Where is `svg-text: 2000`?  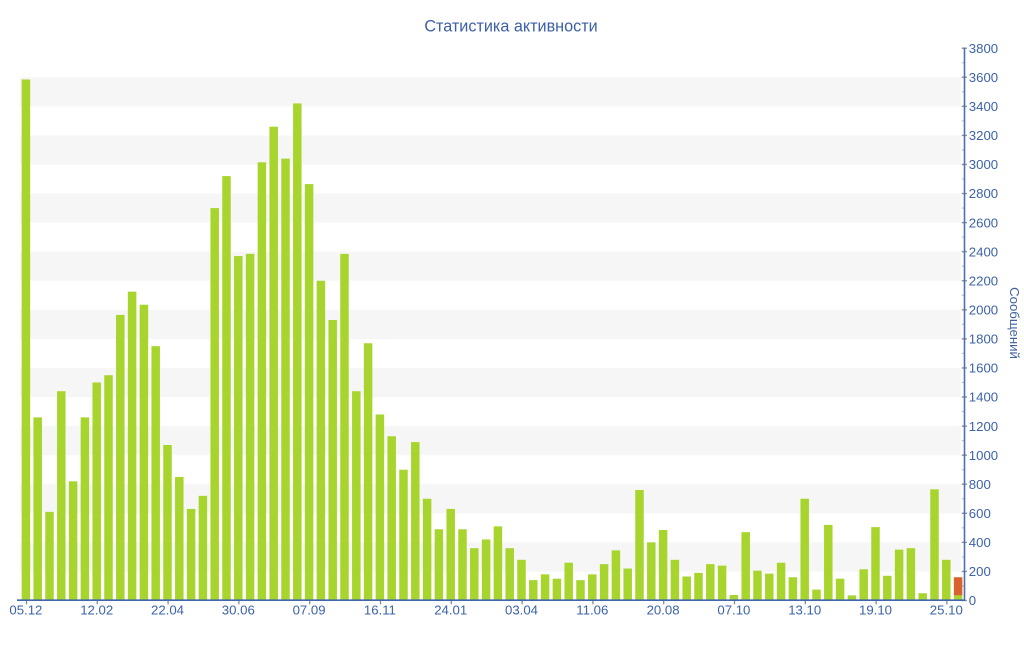 svg-text: 2000 is located at coordinates (983, 310).